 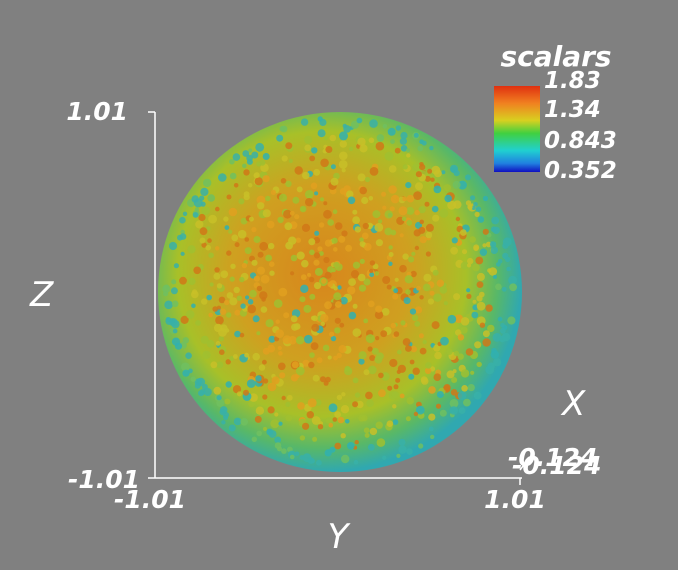 What do you see at coordinates (515, 499) in the screenshot?
I see `y-tick-label: 1.01` at bounding box center [515, 499].